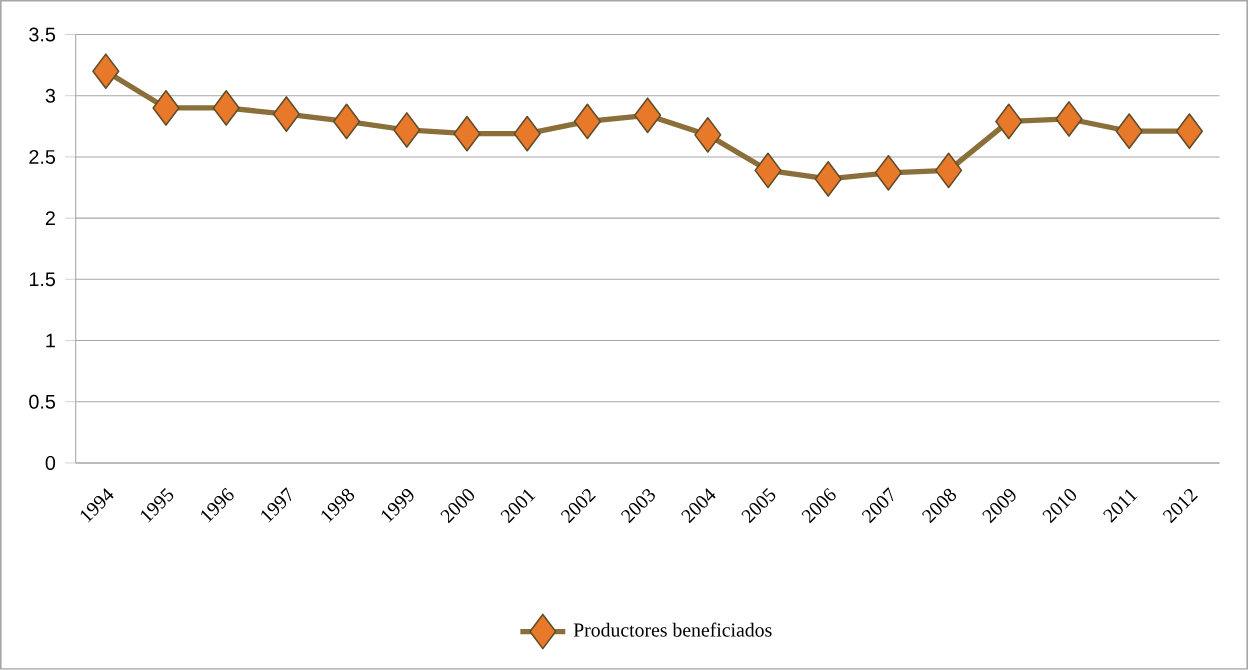 The image size is (1248, 670). I want to click on y-tick-label: 1.5, so click(42, 279).